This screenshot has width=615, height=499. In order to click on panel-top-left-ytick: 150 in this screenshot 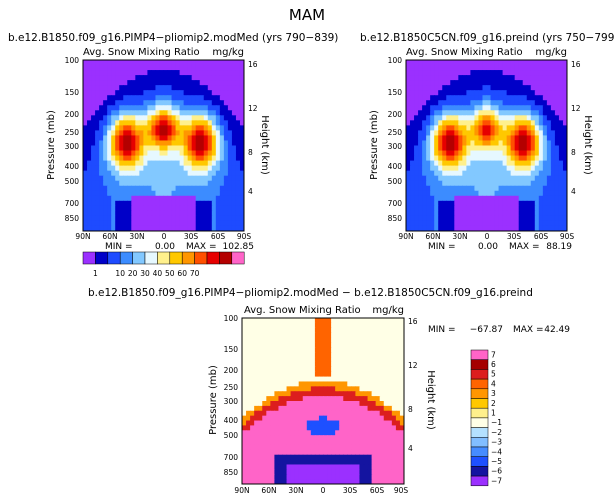, I will do `click(72, 92)`.